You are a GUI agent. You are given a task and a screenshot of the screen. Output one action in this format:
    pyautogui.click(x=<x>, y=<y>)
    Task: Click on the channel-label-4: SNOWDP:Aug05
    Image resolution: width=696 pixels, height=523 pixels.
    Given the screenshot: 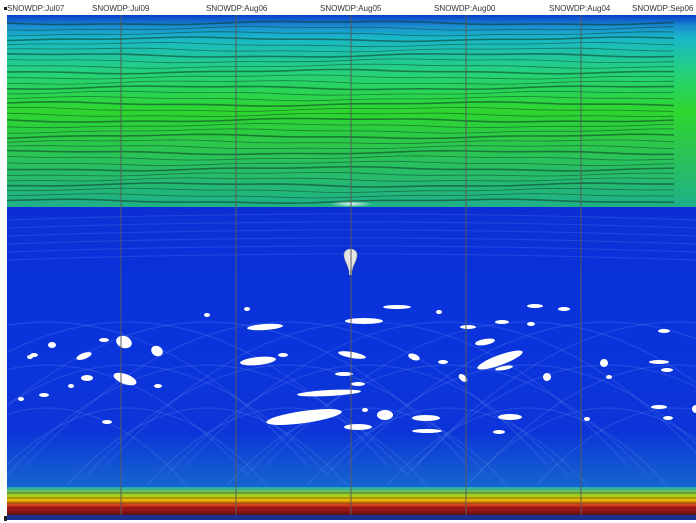 What is the action you would take?
    pyautogui.click(x=351, y=8)
    